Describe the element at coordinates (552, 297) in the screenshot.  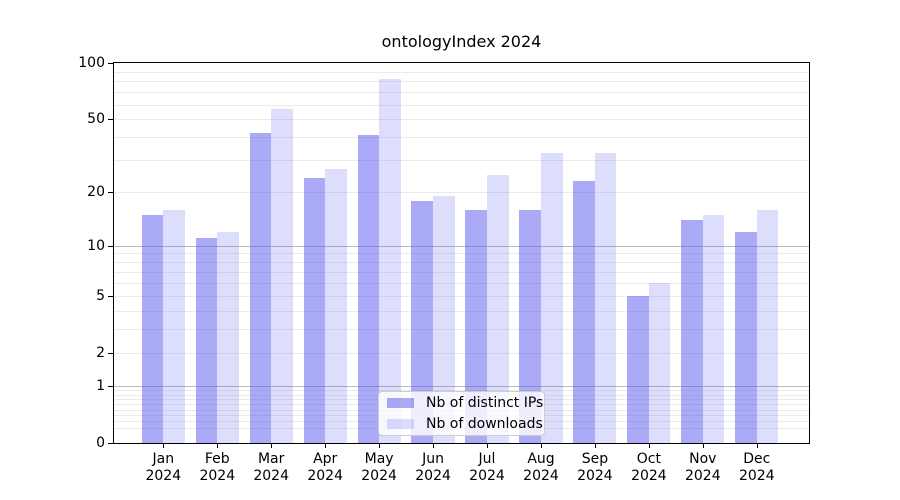
I see `bar-downloads-aug` at that location.